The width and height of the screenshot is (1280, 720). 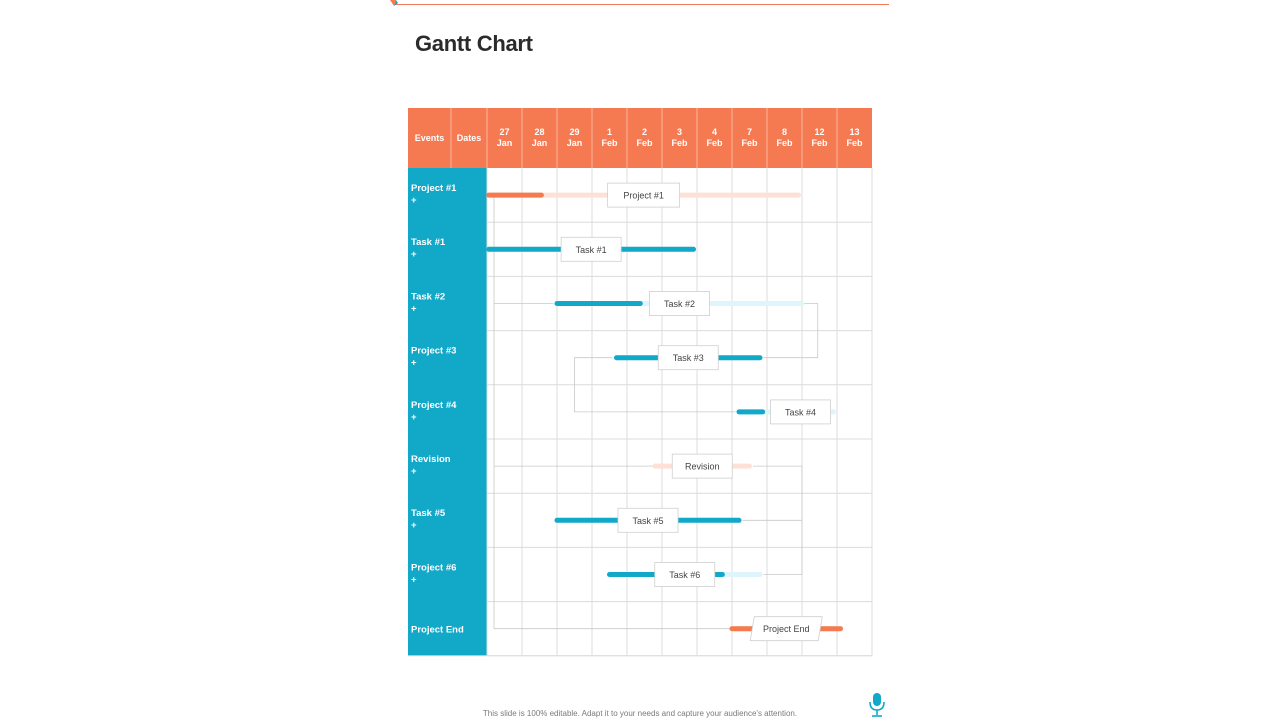 What do you see at coordinates (714, 132) in the screenshot?
I see `date-day-label: 4` at bounding box center [714, 132].